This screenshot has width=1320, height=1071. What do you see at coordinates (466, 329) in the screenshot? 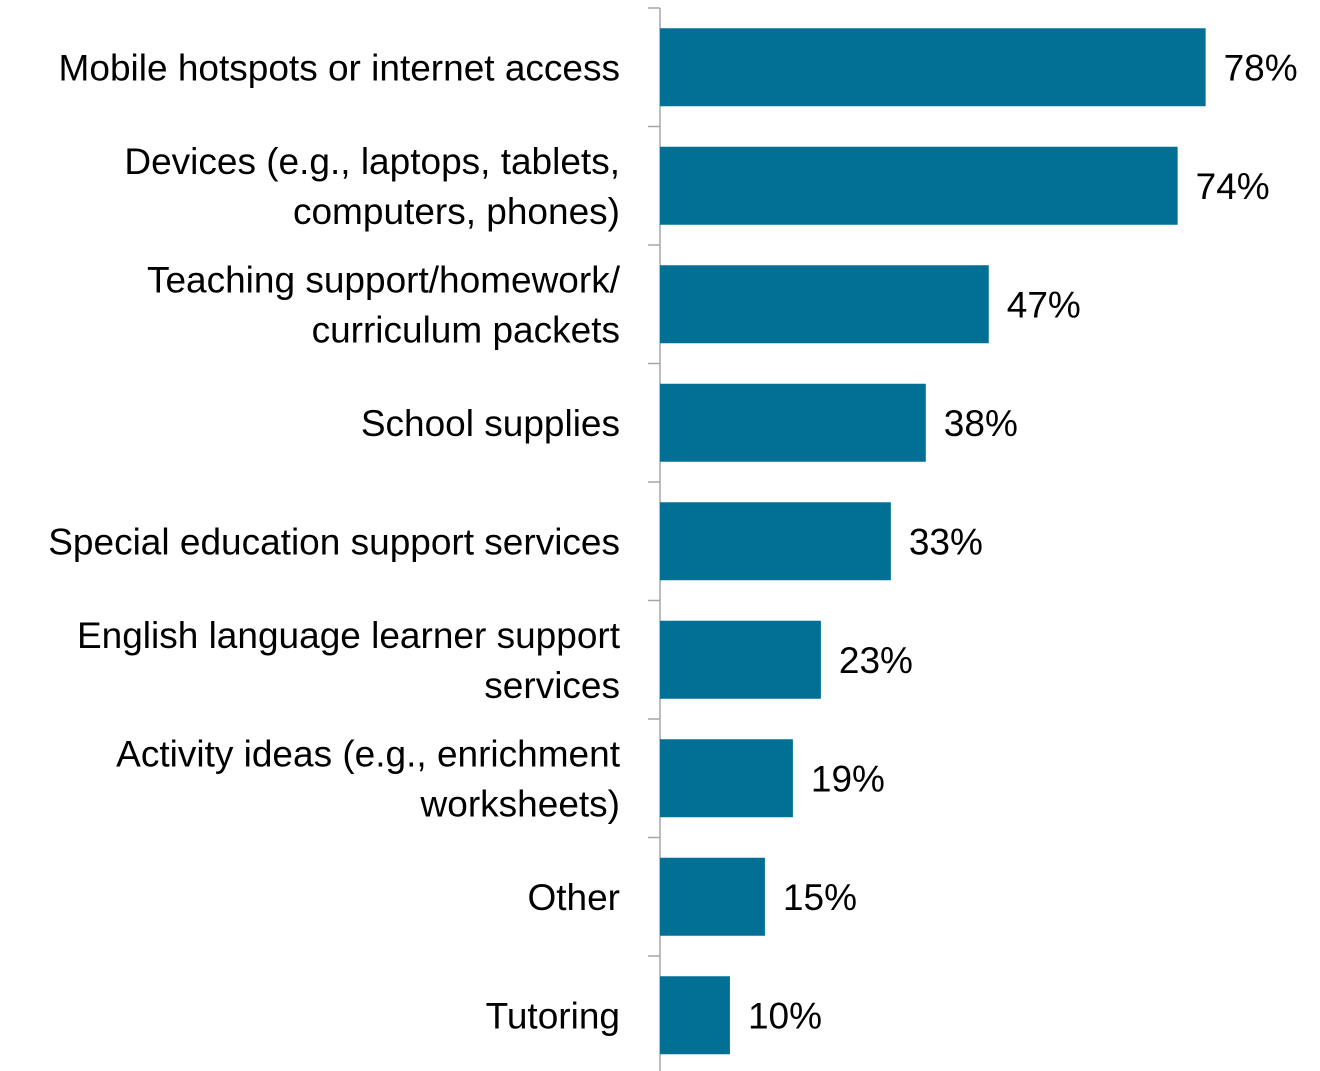
I see `category-label: curriculum packets` at bounding box center [466, 329].